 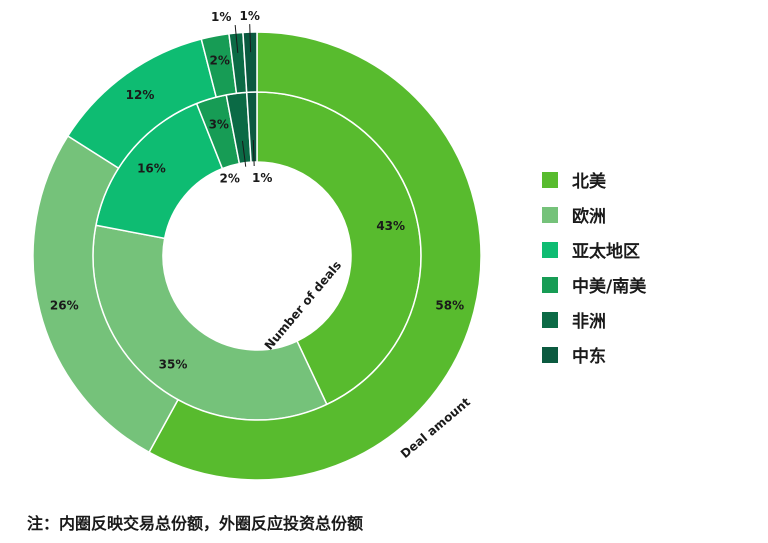 What do you see at coordinates (250, 62) in the screenshot?
I see `outer-ring-slice-middle-east` at bounding box center [250, 62].